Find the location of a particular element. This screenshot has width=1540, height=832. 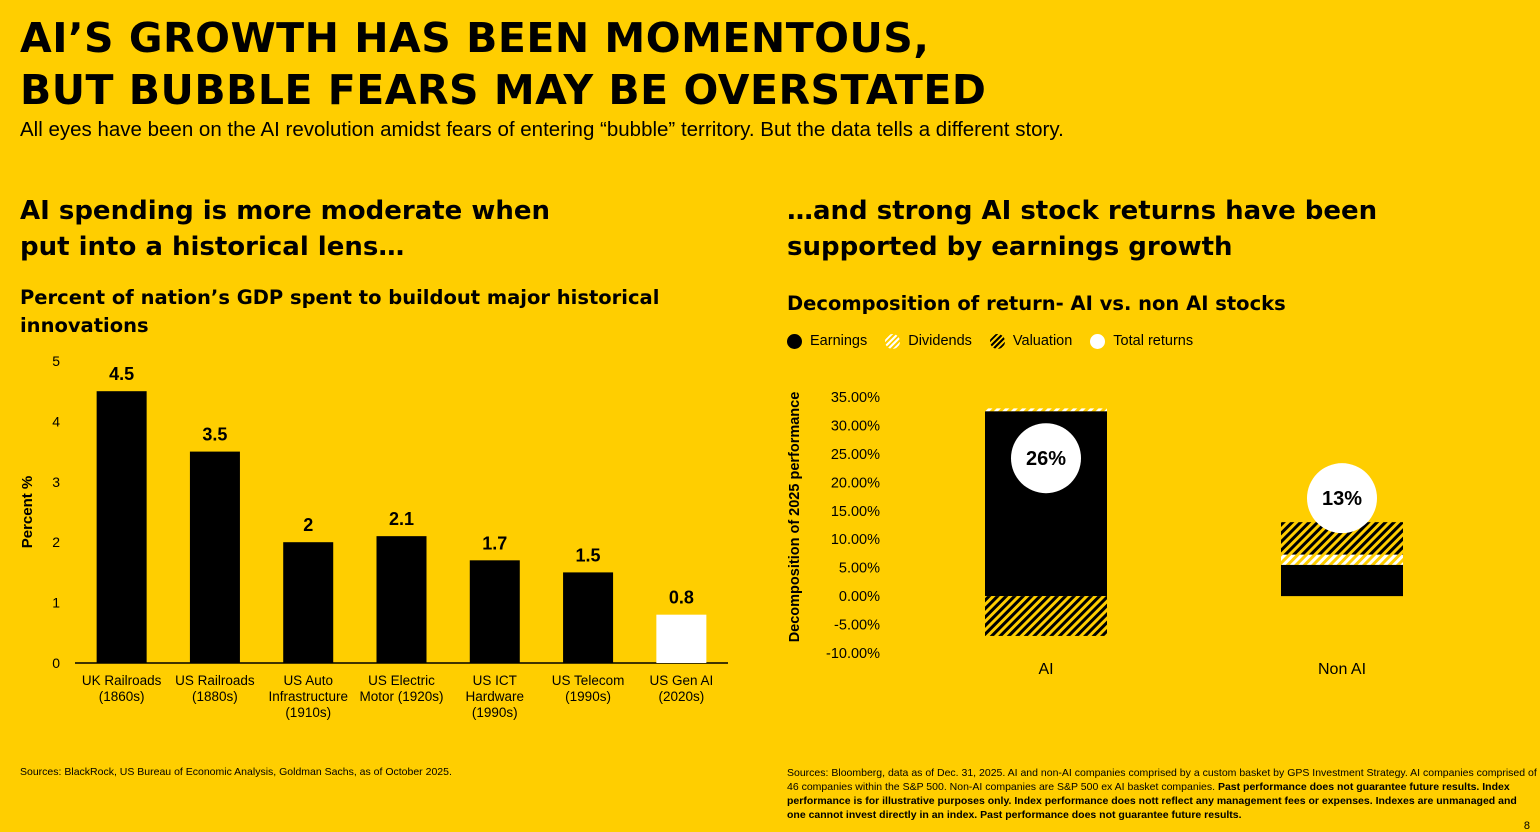

x-tick-label: (1860s) is located at coordinates (122, 696).